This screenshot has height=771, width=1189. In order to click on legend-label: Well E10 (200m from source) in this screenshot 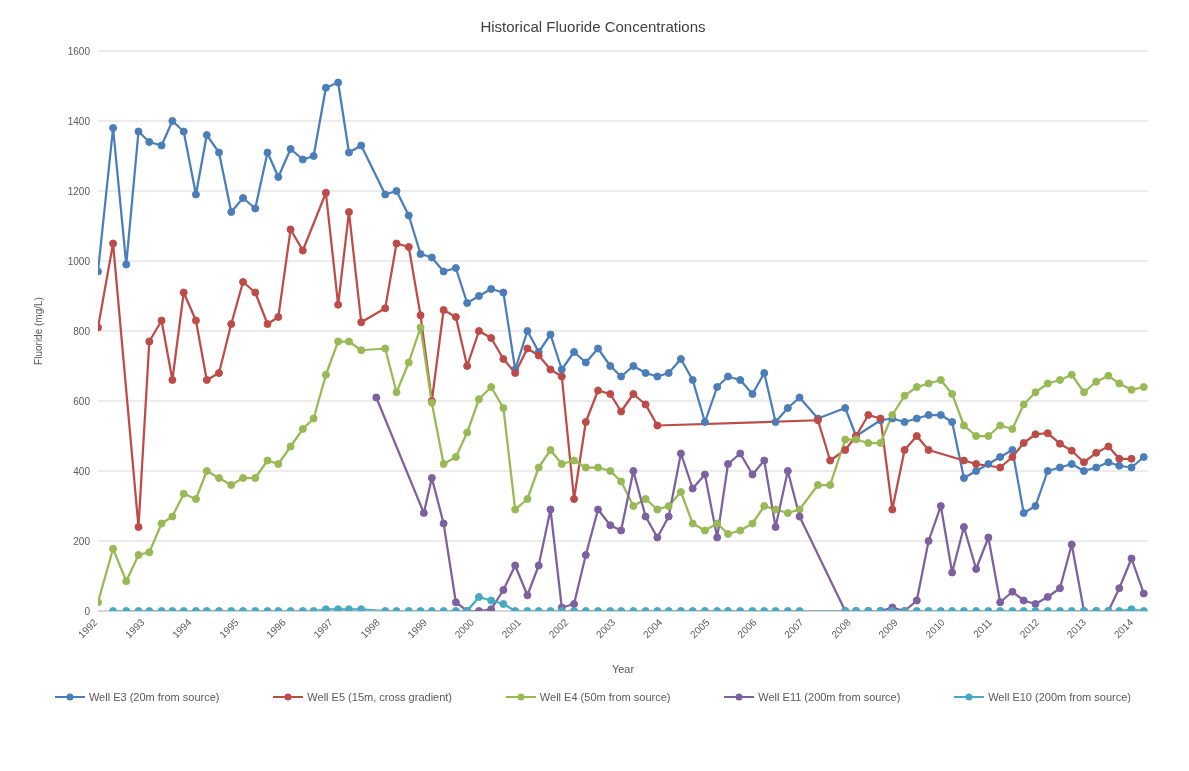, I will do `click(1060, 697)`.